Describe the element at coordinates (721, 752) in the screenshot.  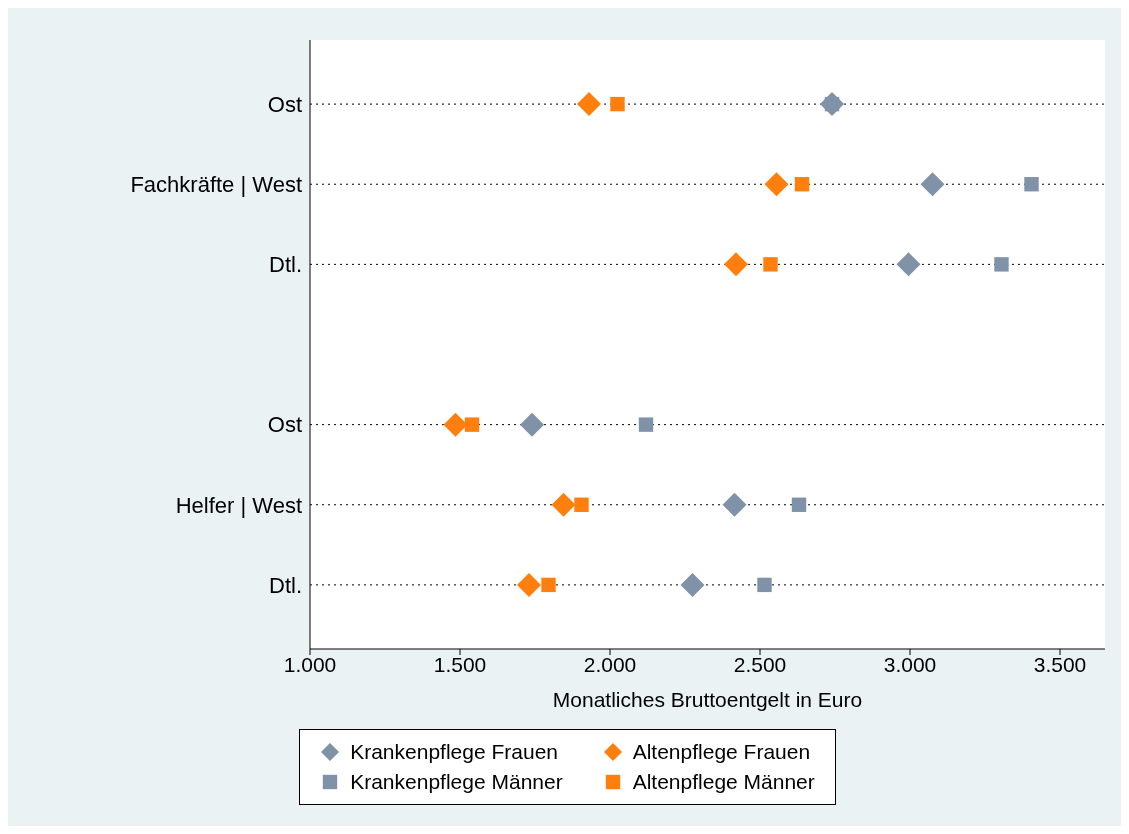
I see `legend-label: Altenpflege Frauen` at that location.